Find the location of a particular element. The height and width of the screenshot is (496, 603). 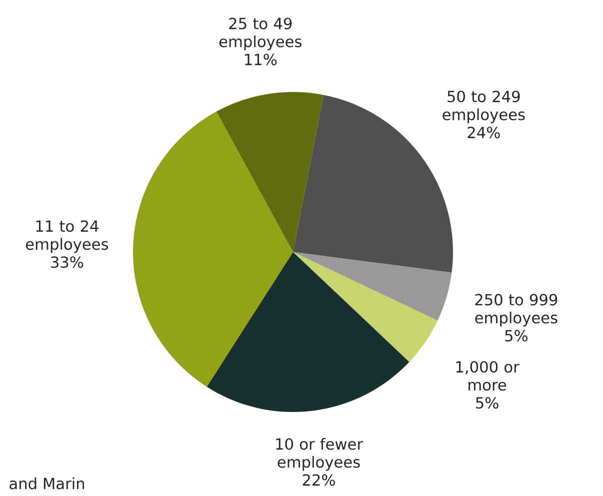

slice-label: 50 to 249 employees is located at coordinates (483, 107).